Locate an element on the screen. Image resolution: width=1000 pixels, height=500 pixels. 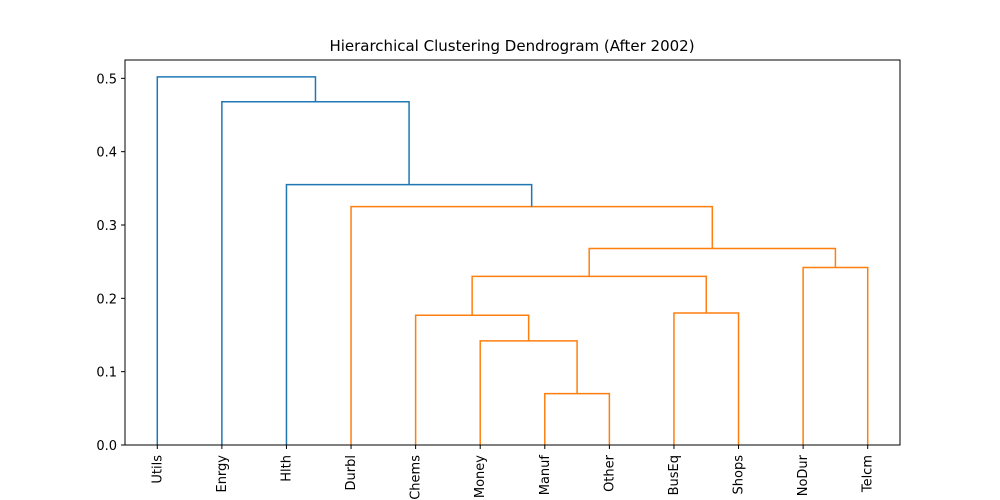
dendrogram-link-c1 is located at coordinates (577, 418).